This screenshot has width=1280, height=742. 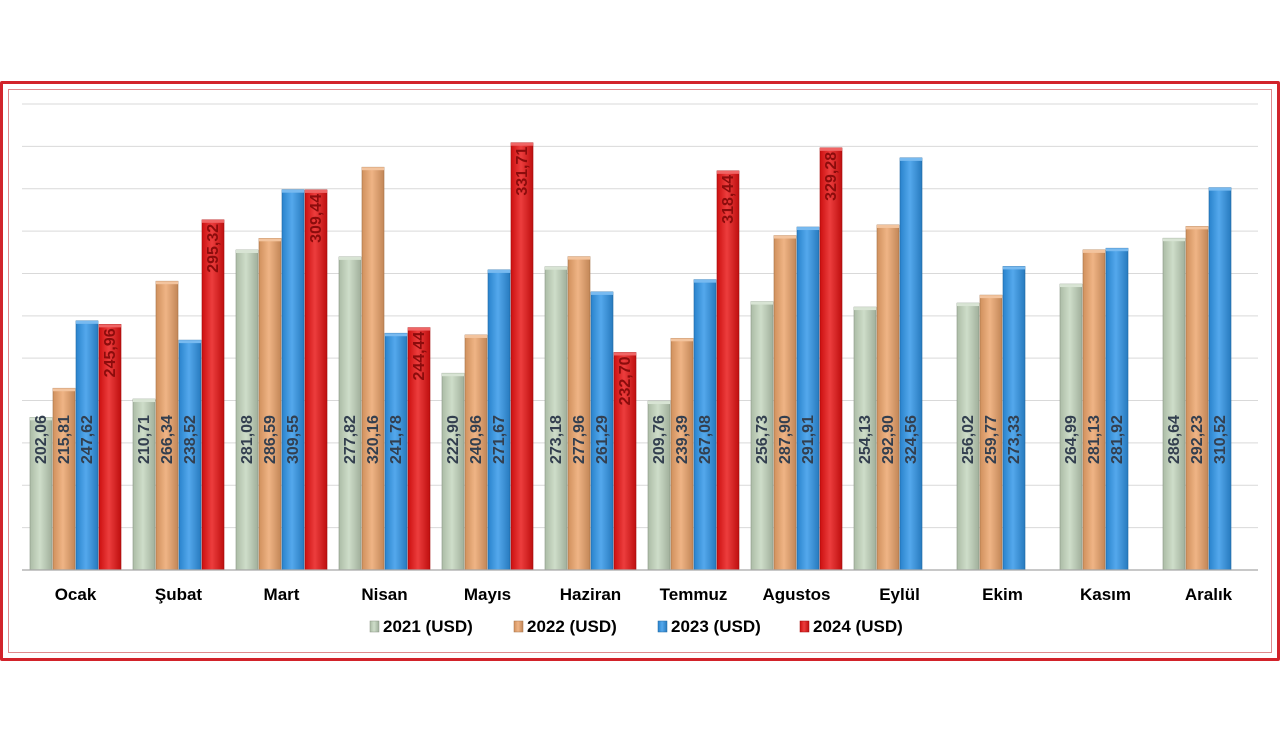 I want to click on data-label: 238,52, so click(x=190, y=439).